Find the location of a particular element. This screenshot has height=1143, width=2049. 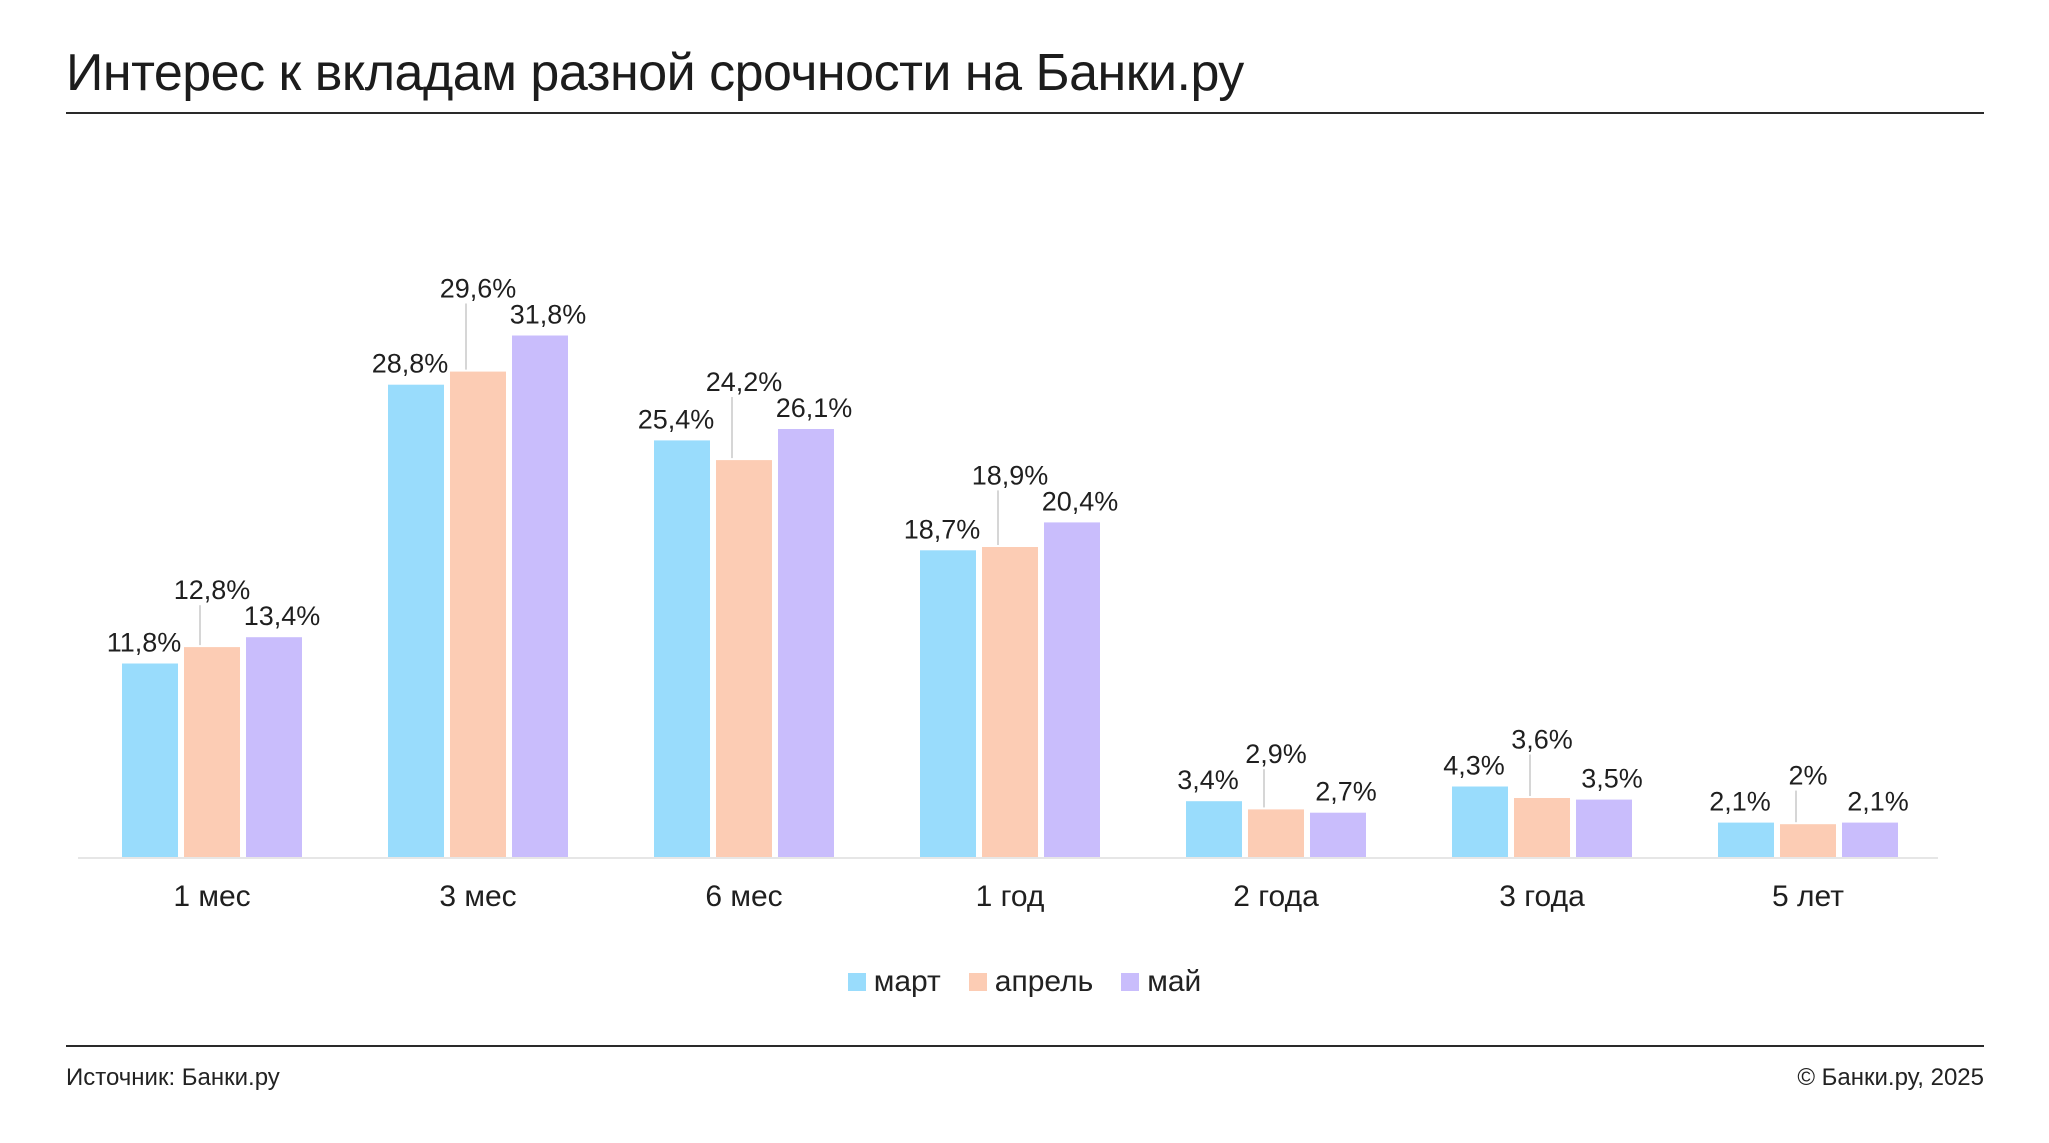

data-label: 3,4% is located at coordinates (1208, 780).